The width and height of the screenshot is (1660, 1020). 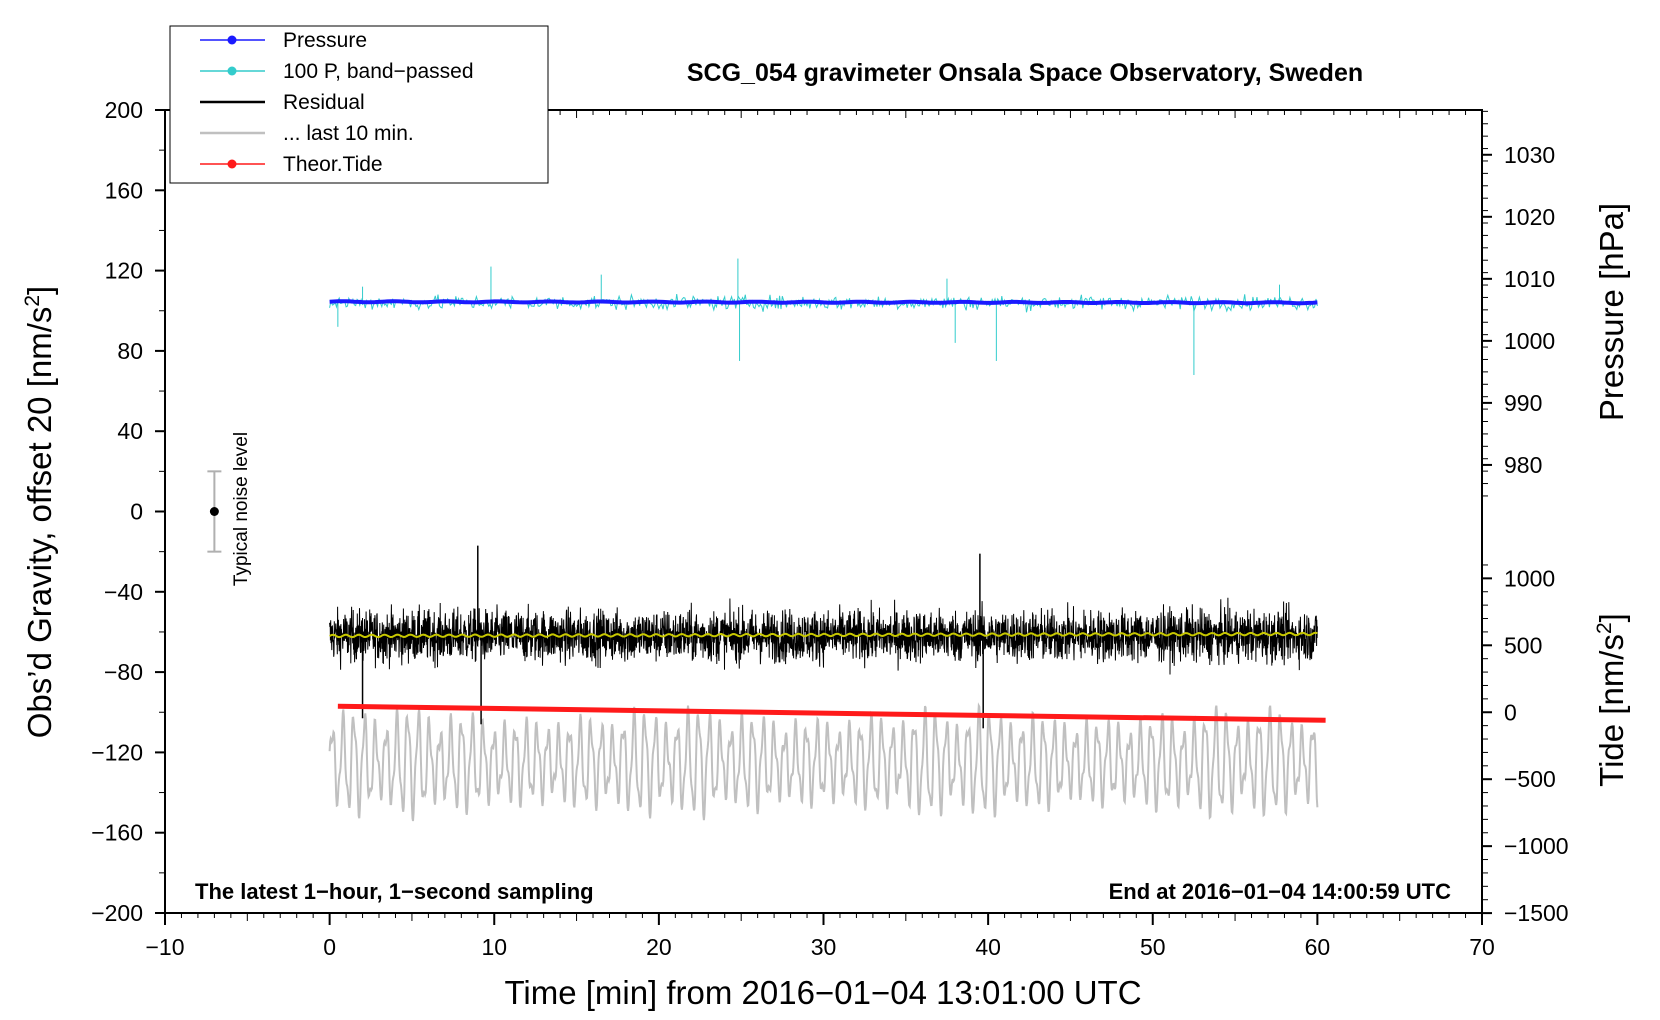 I want to click on y-axis-left-label: Obs’d Gravity, offset 20 [nm/s2], so click(x=39, y=512).